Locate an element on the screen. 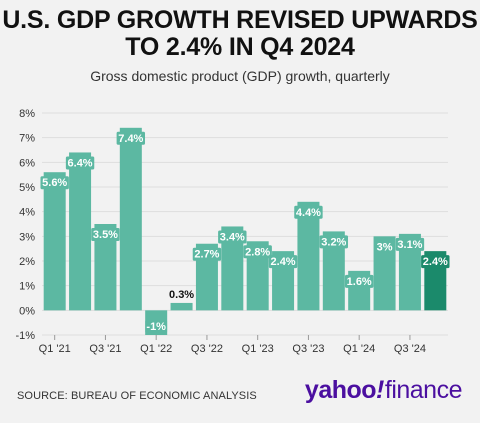 The height and width of the screenshot is (423, 480). logo-finance-text: finance is located at coordinates (423, 390).